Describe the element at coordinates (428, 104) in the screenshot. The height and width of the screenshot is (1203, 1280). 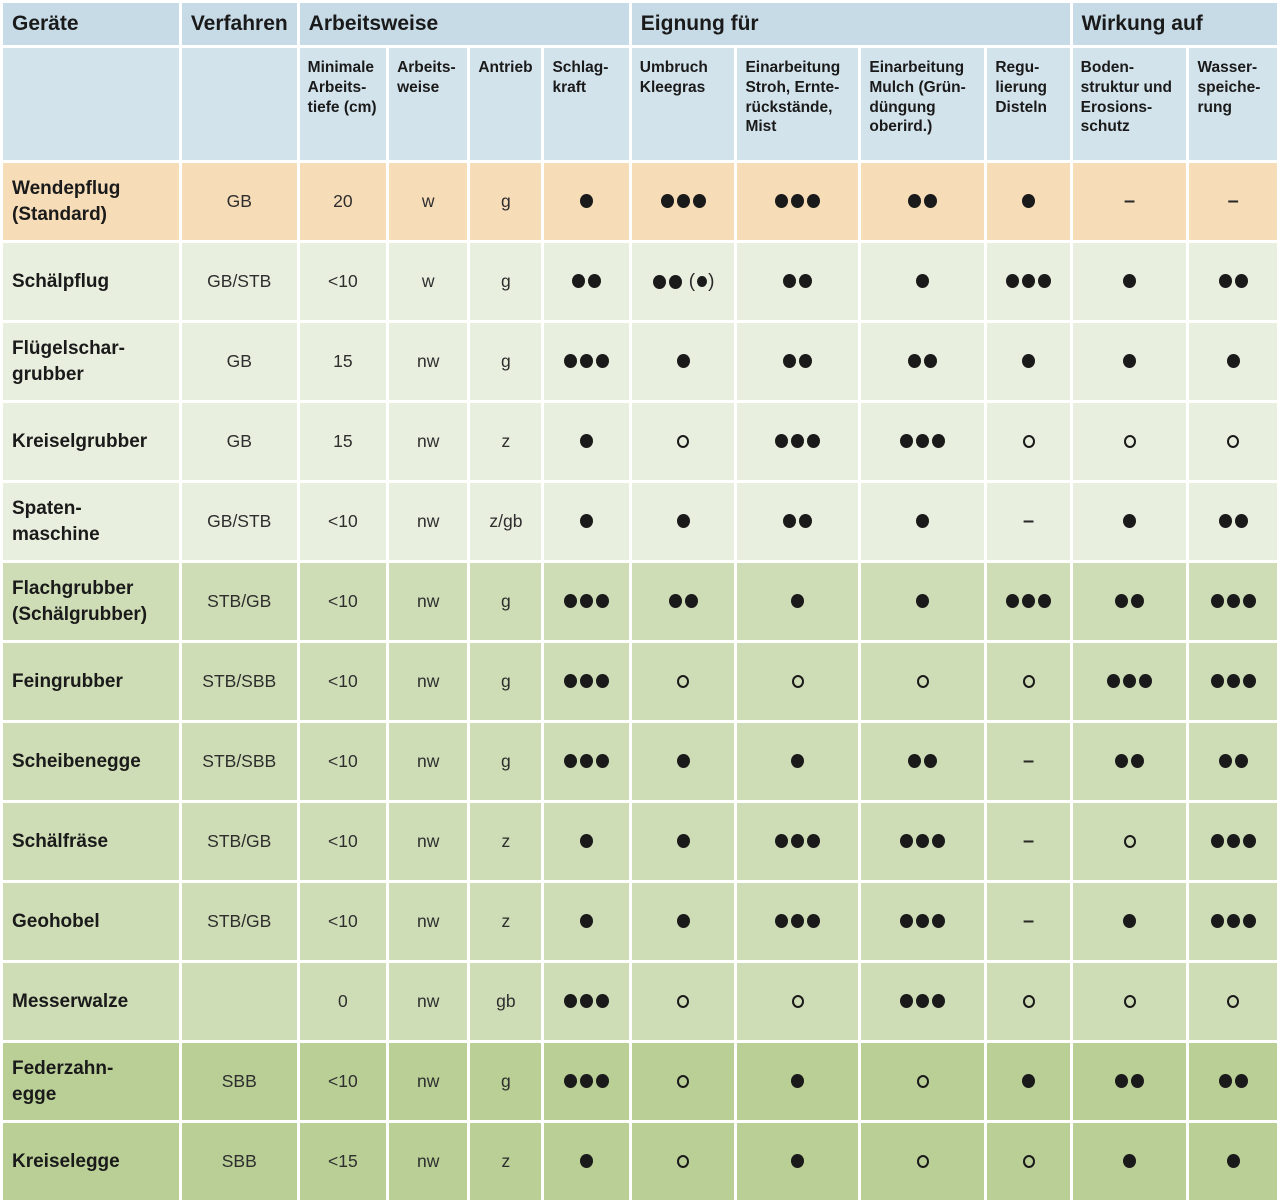
I see `column-header-arbeitsweise: Arbeits- weise` at that location.